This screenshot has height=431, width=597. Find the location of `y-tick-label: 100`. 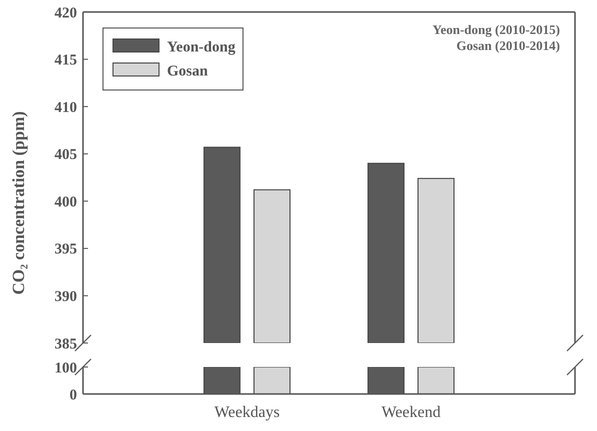

y-tick-label: 100 is located at coordinates (65, 368).